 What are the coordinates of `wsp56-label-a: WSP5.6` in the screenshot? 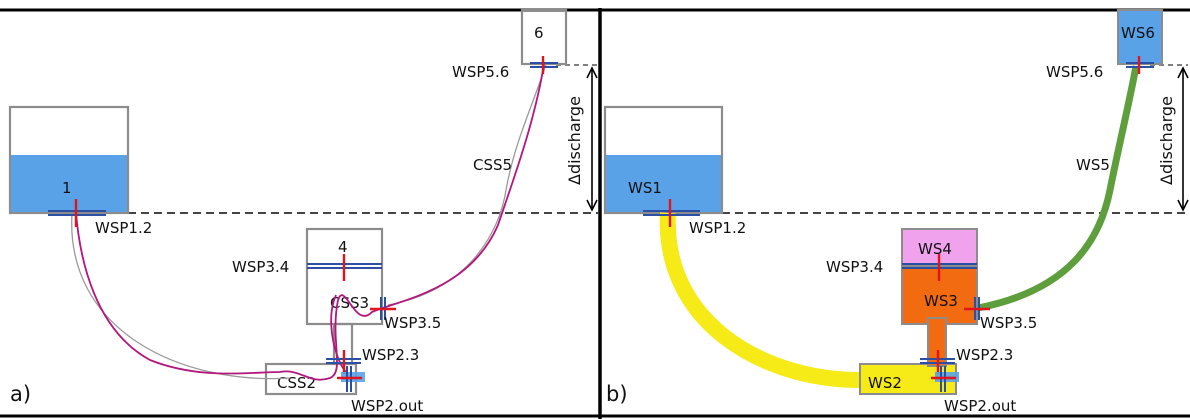 It's located at (480, 72).